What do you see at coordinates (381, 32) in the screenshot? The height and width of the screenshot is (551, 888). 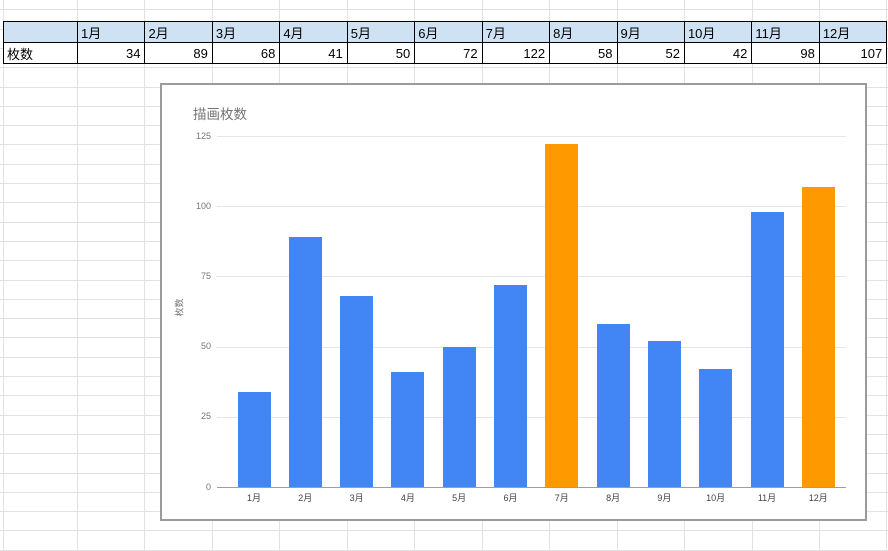 I see `month-header-cell: 5月` at bounding box center [381, 32].